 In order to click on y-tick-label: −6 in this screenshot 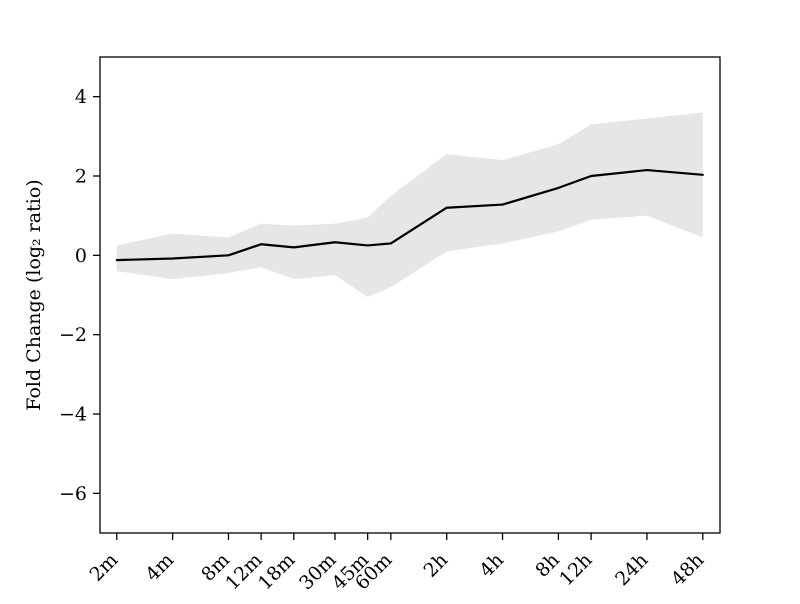, I will do `click(73, 494)`.